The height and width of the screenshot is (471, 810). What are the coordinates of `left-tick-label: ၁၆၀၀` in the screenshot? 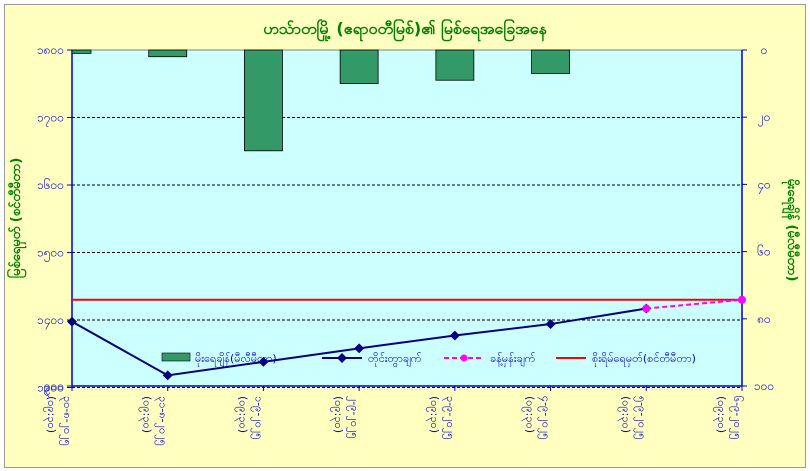 It's located at (50, 184).